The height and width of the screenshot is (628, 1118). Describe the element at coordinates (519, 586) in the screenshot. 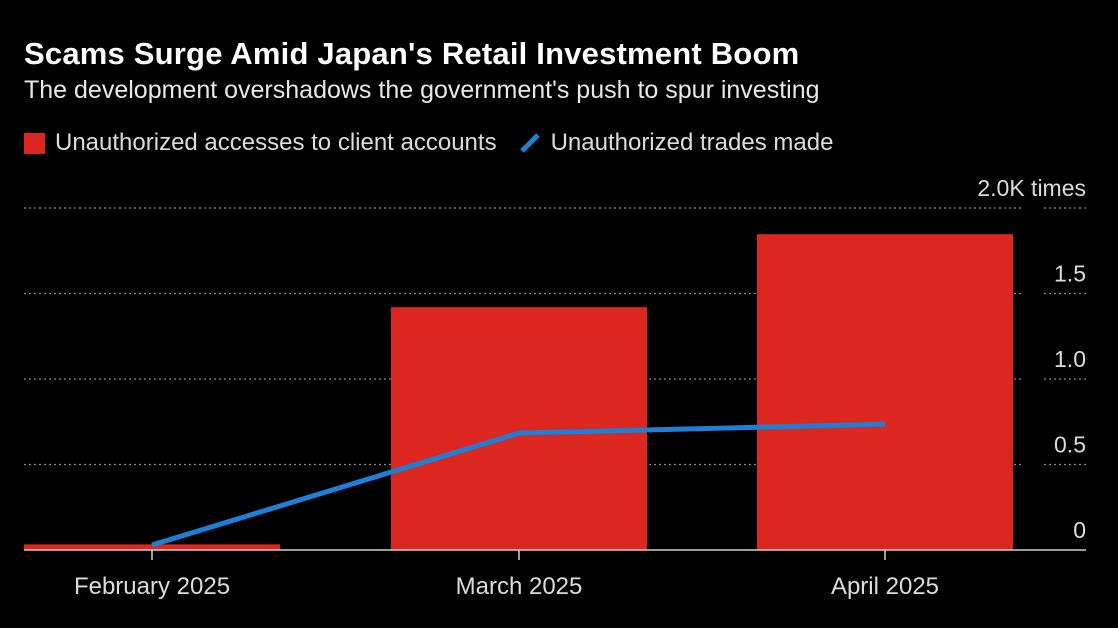

I see `x-tick-label-1: March 2025` at that location.